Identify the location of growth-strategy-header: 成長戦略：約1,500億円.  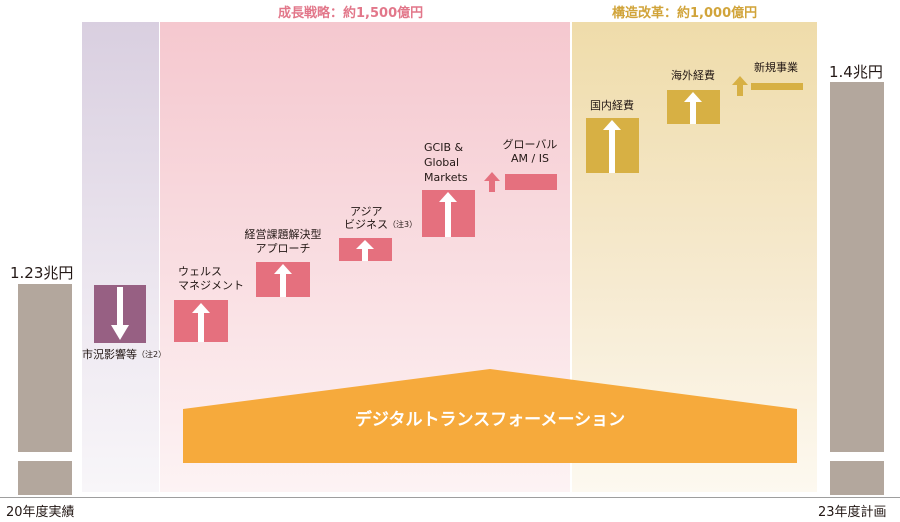
(351, 13).